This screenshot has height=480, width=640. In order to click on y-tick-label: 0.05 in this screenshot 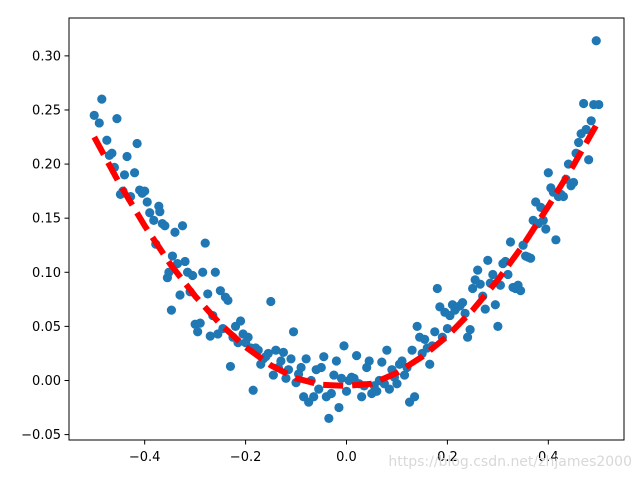, I will do `click(46, 327)`.